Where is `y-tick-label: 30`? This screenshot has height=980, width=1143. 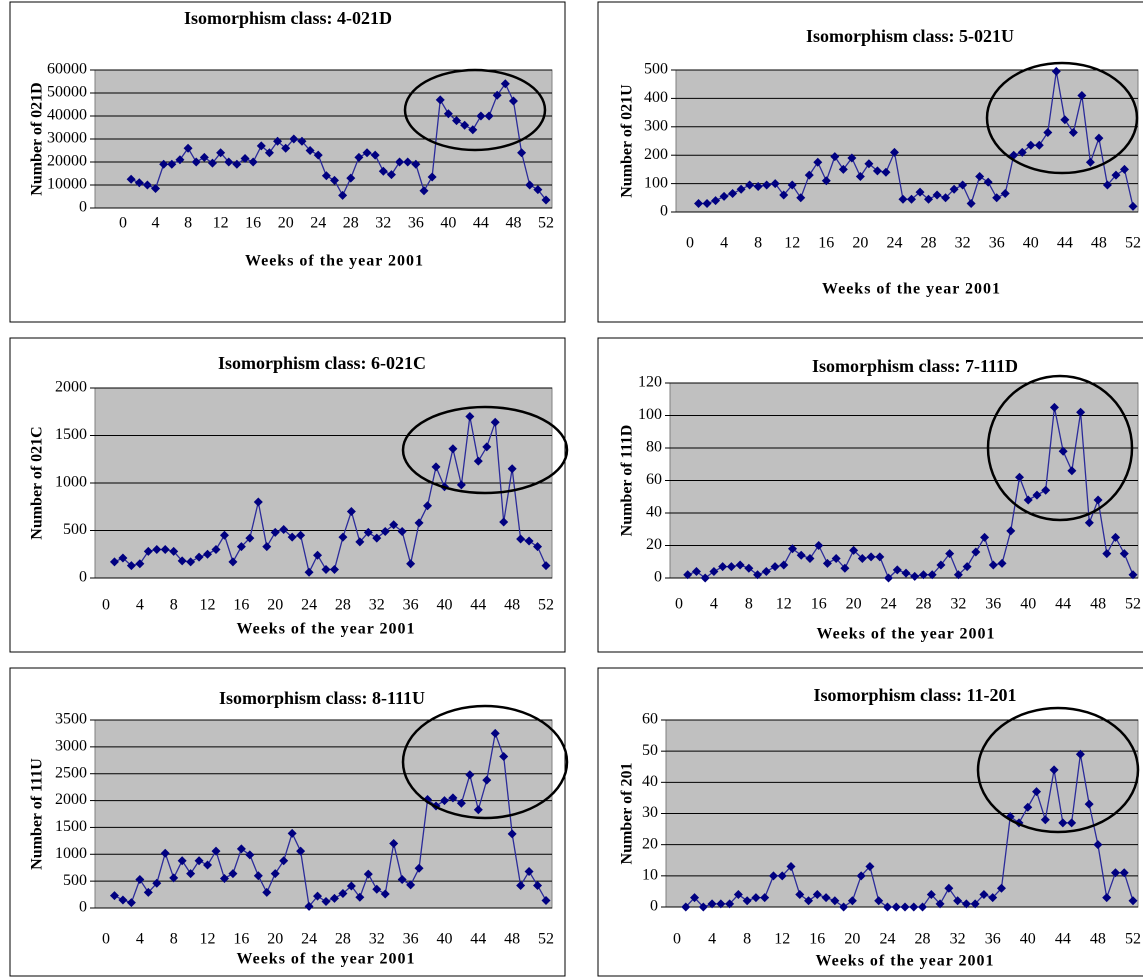 y-tick-label: 30 is located at coordinates (650, 812).